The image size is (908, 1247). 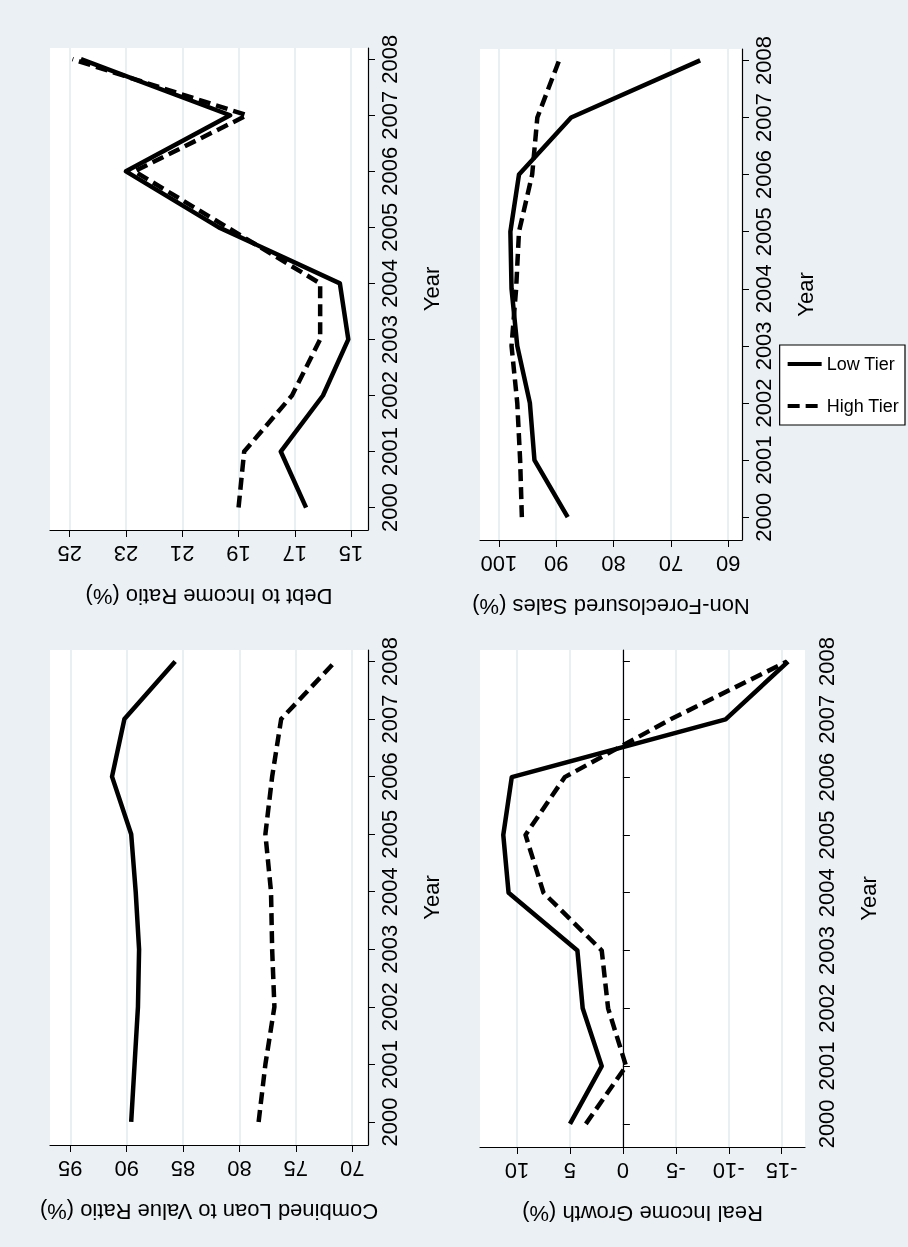 What do you see at coordinates (209, 1211) in the screenshot?
I see `x-axis-title: Combined Loan to Value Ratio (%)` at bounding box center [209, 1211].